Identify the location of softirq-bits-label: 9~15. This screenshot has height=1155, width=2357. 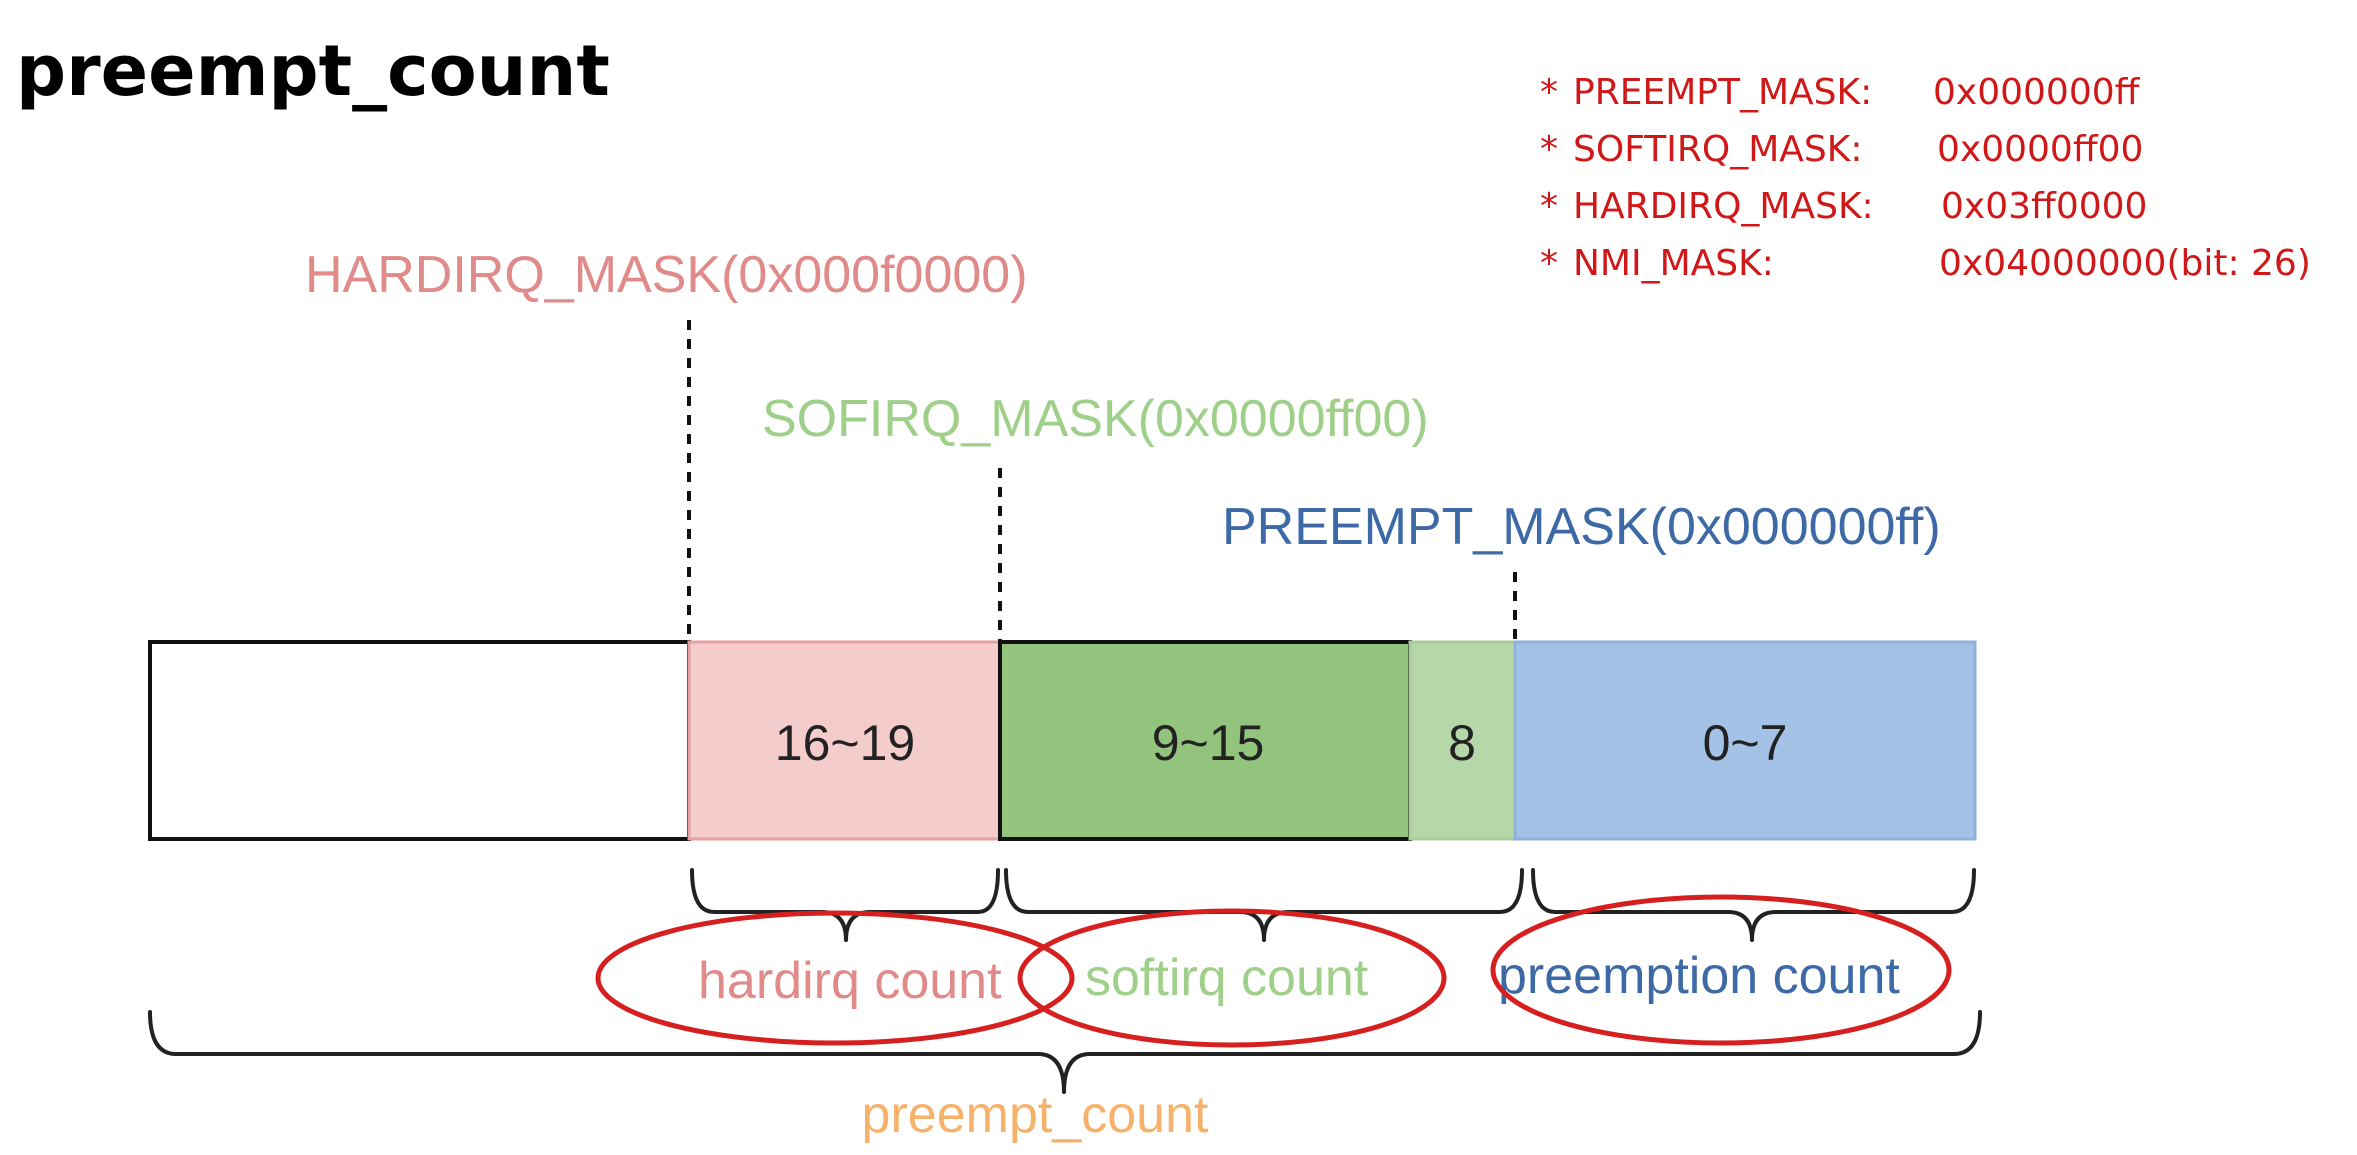
(1208, 743).